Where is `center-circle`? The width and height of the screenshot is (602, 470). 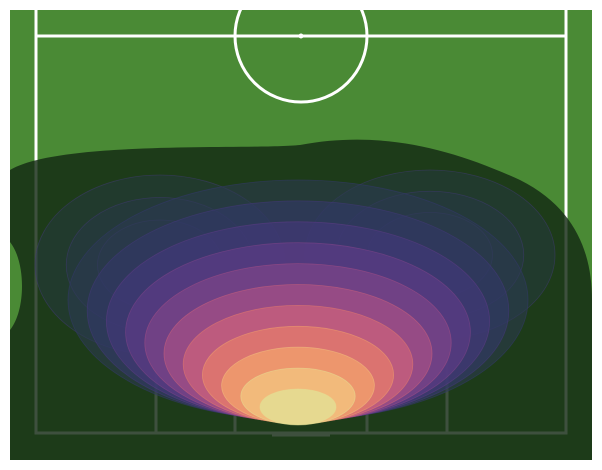 center-circle is located at coordinates (301, 52).